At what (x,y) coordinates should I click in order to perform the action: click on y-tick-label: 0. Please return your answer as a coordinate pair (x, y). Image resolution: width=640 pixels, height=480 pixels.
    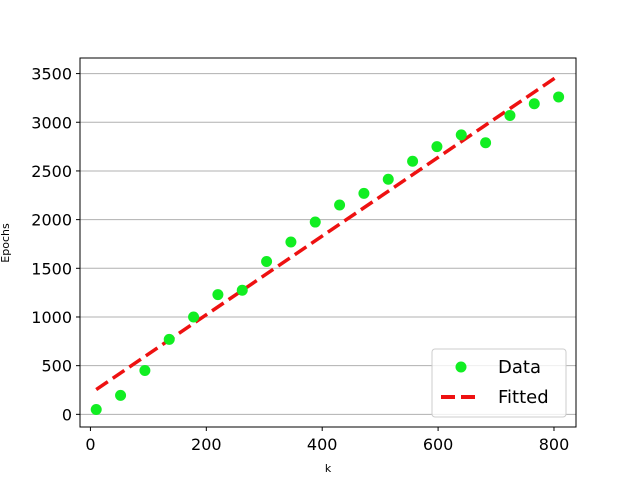
    Looking at the image, I should click on (67, 414).